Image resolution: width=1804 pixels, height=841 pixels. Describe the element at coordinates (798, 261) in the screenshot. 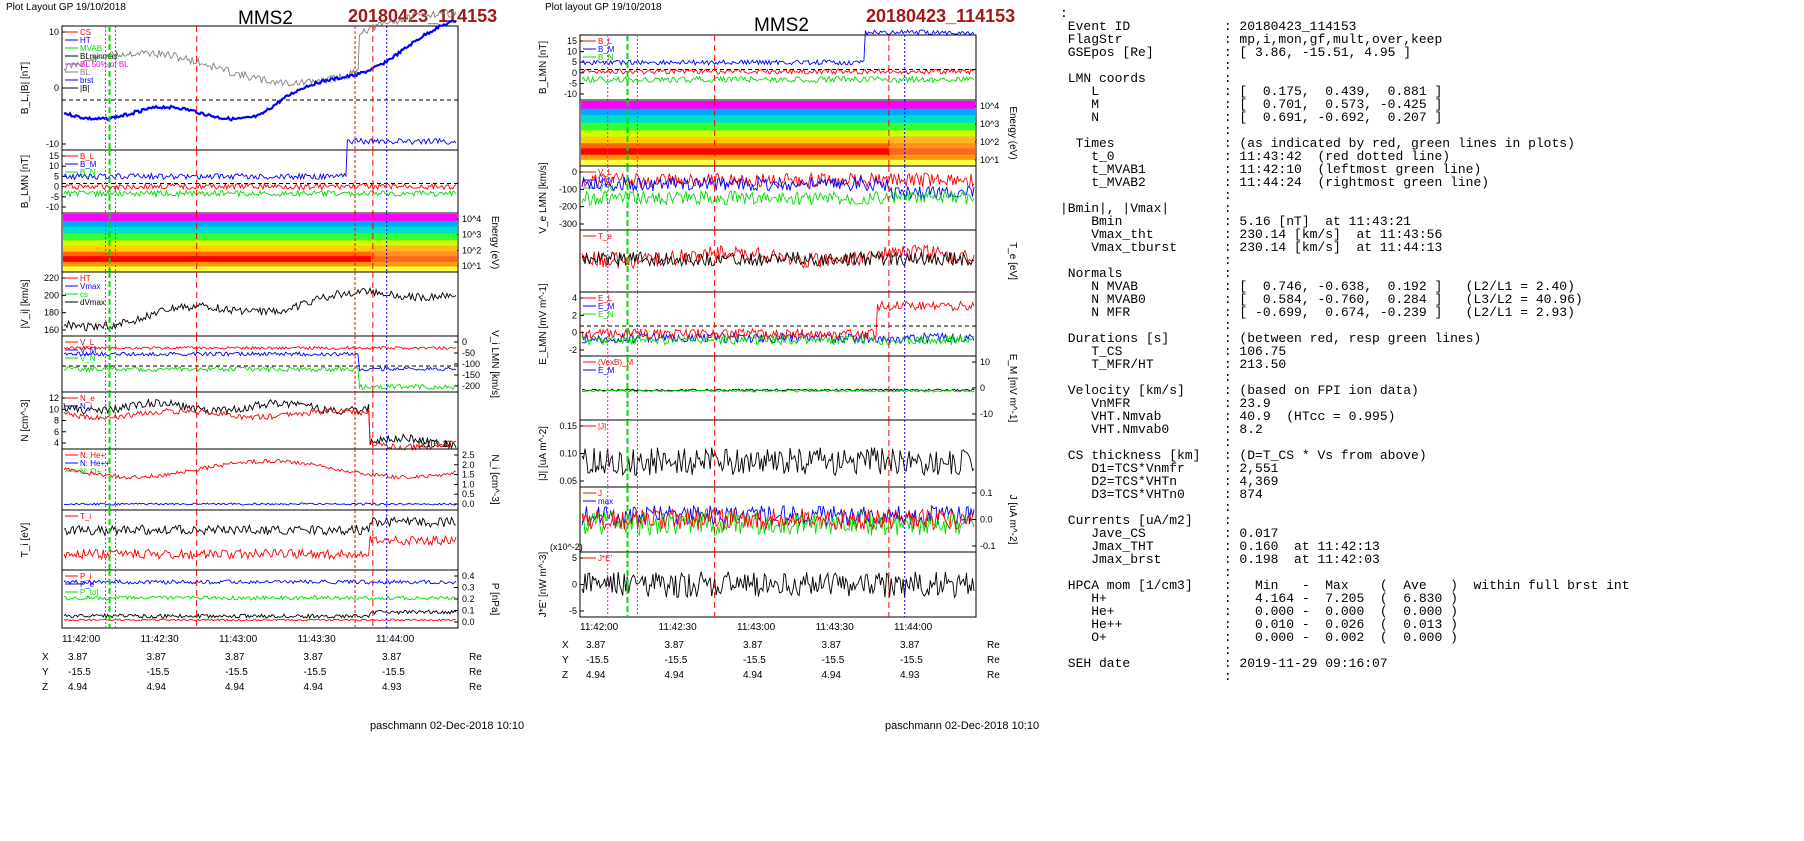

I see `panel-te: T_e [eV] T_e` at that location.